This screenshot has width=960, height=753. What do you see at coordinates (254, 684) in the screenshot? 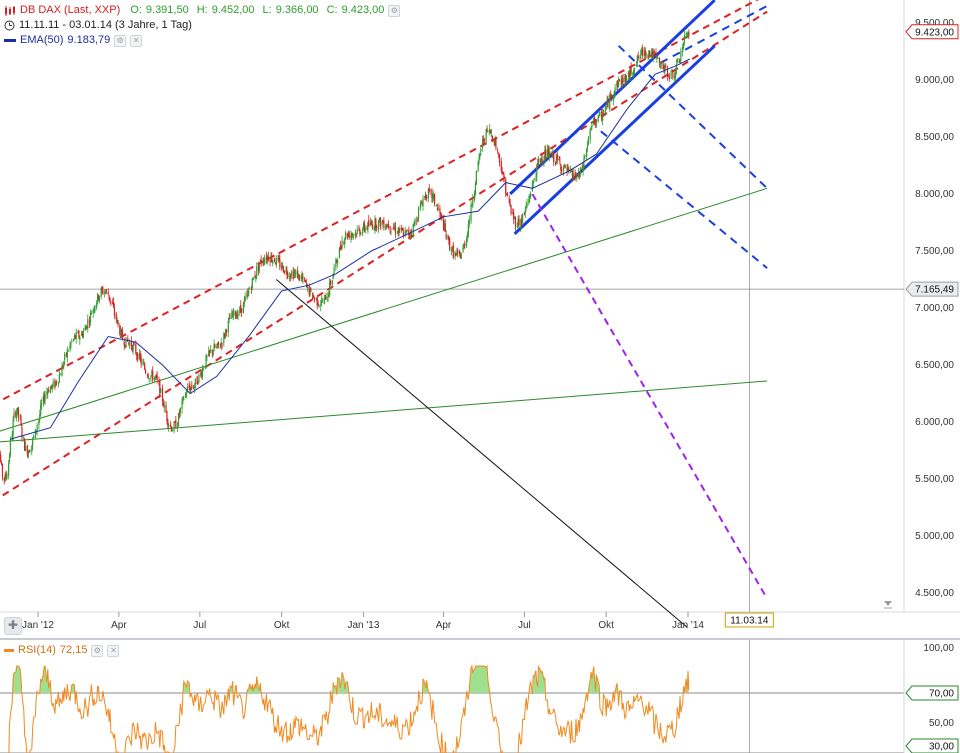
I see `rsi-overbought-area` at bounding box center [254, 684].